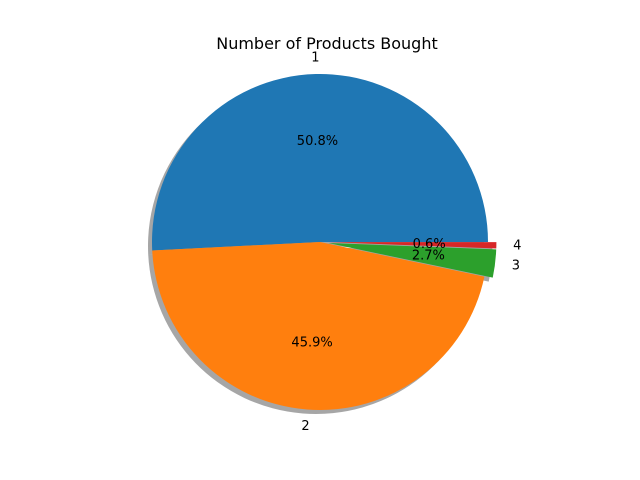 This screenshot has height=480, width=640. I want to click on category-label-1: 1, so click(315, 57).